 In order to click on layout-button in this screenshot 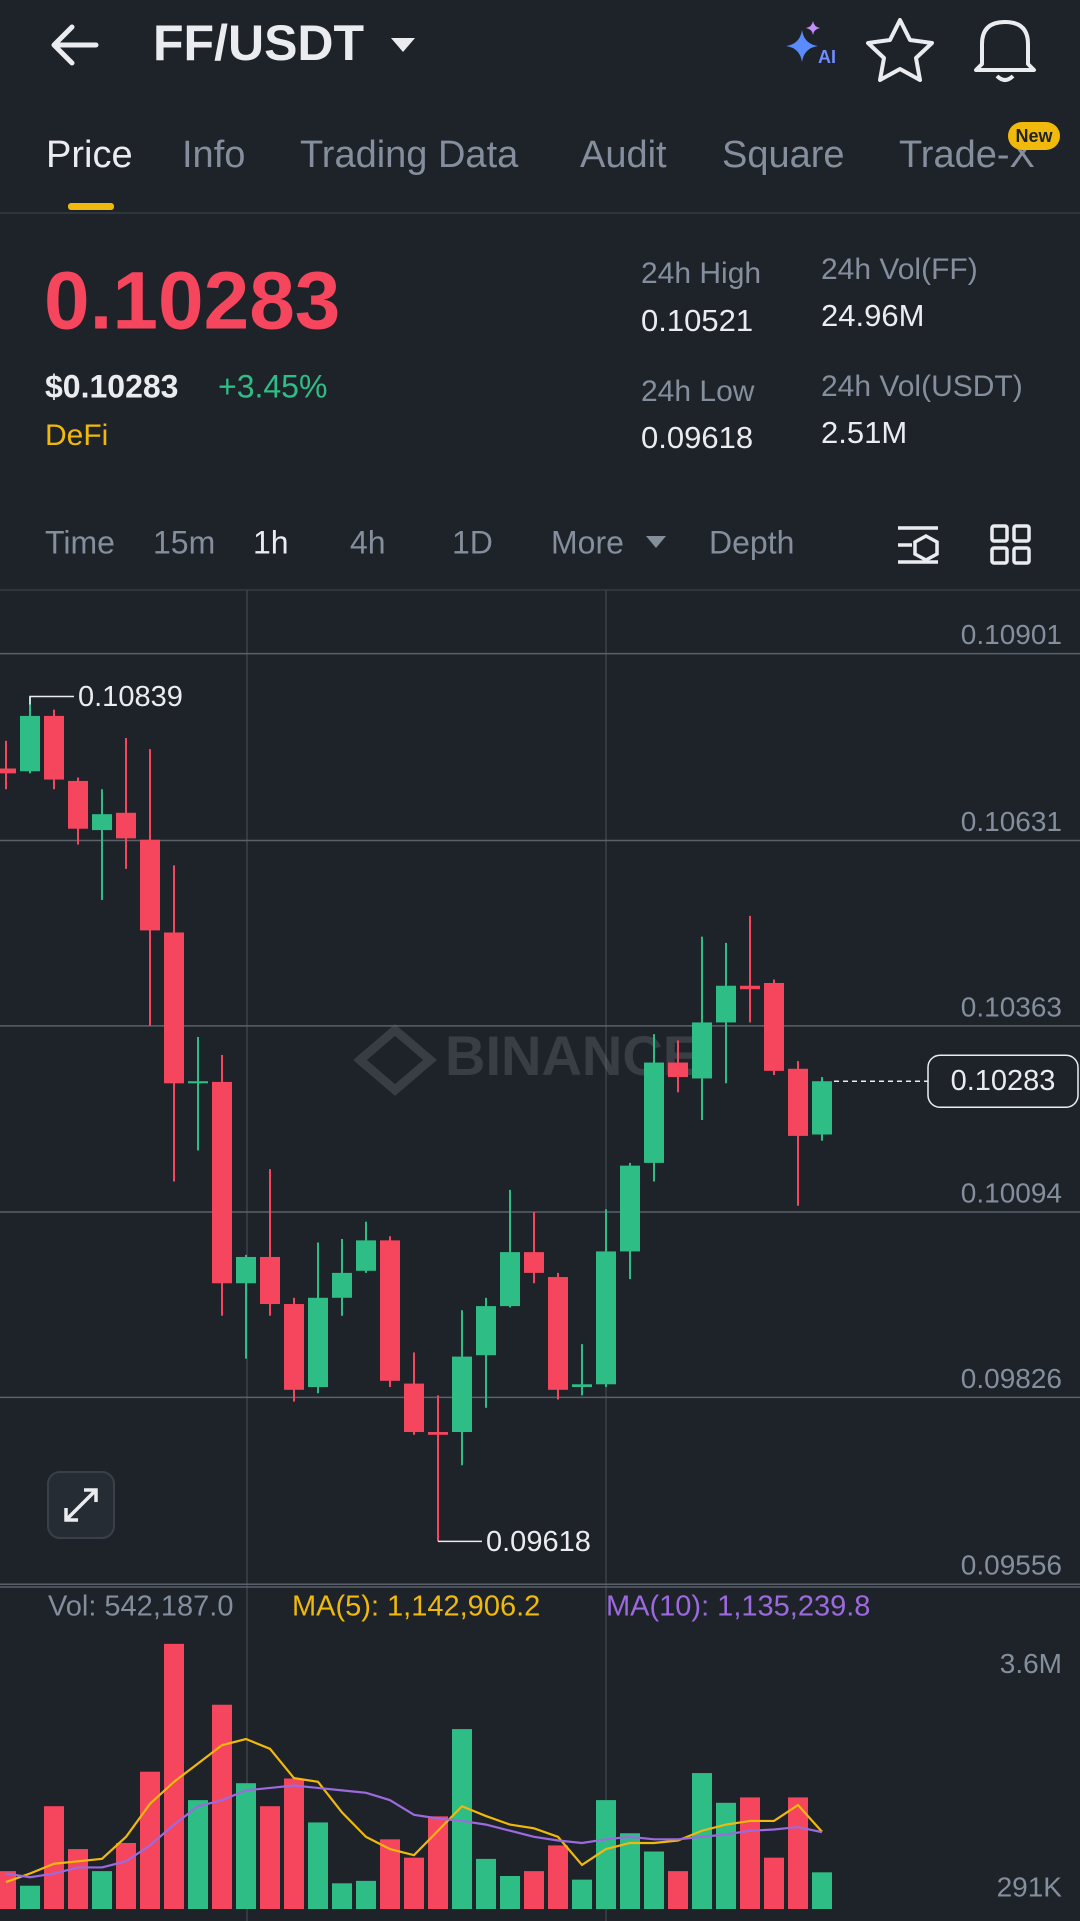, I will do `click(1010, 544)`.